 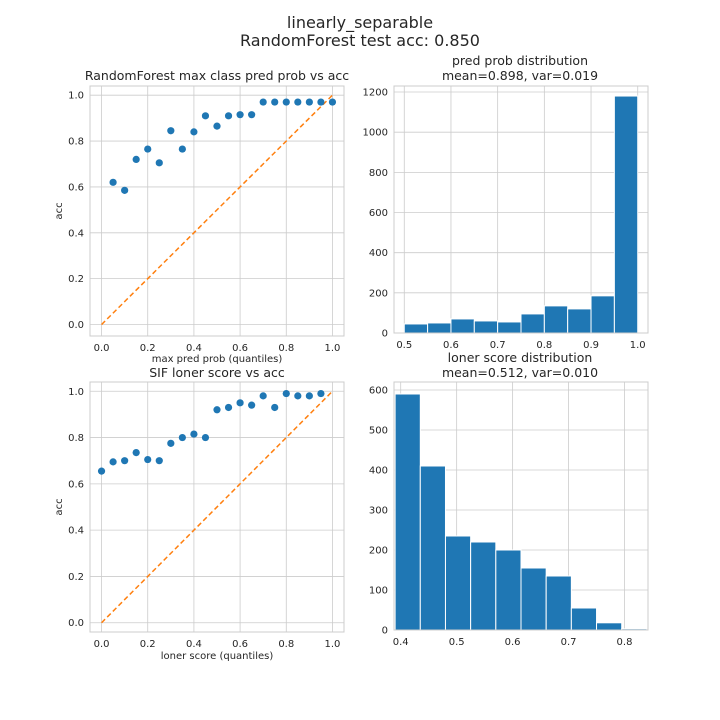 What do you see at coordinates (217, 75) in the screenshot?
I see `panel-title: RandomForest max class pred prob vs acc` at bounding box center [217, 75].